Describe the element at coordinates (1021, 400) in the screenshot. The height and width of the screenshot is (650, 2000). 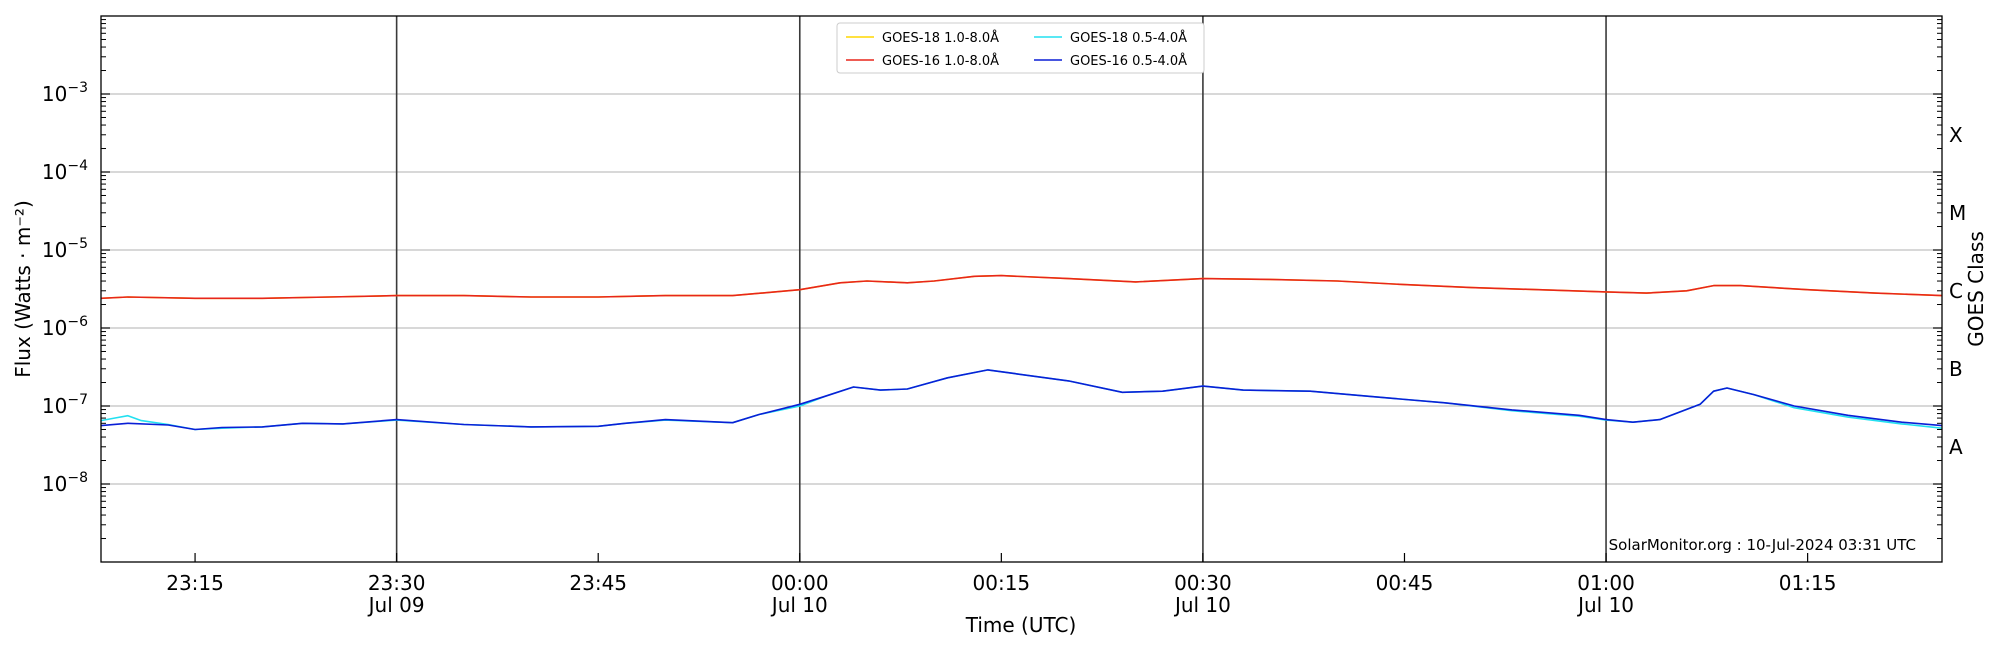
I see `series-line-goes-16-0-5-4-0-` at that location.